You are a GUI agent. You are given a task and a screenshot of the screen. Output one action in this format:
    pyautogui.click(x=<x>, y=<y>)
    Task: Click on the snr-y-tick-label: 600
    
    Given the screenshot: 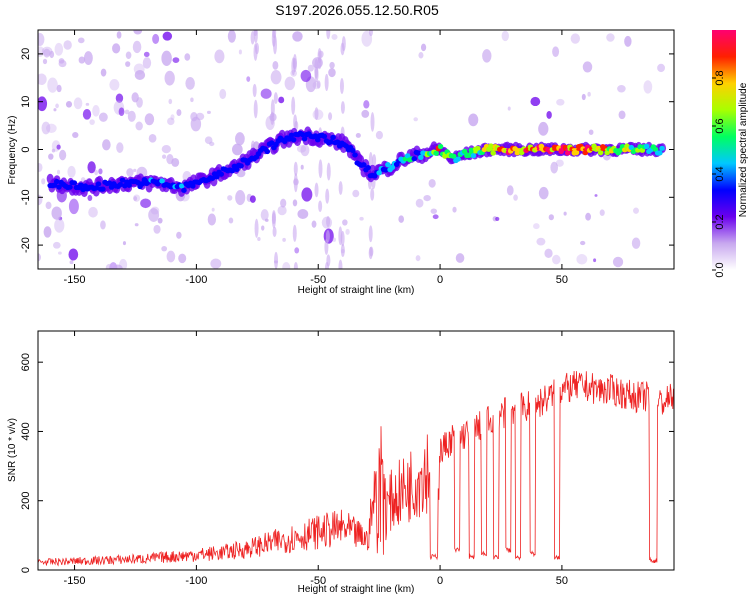 What is the action you would take?
    pyautogui.click(x=26, y=362)
    